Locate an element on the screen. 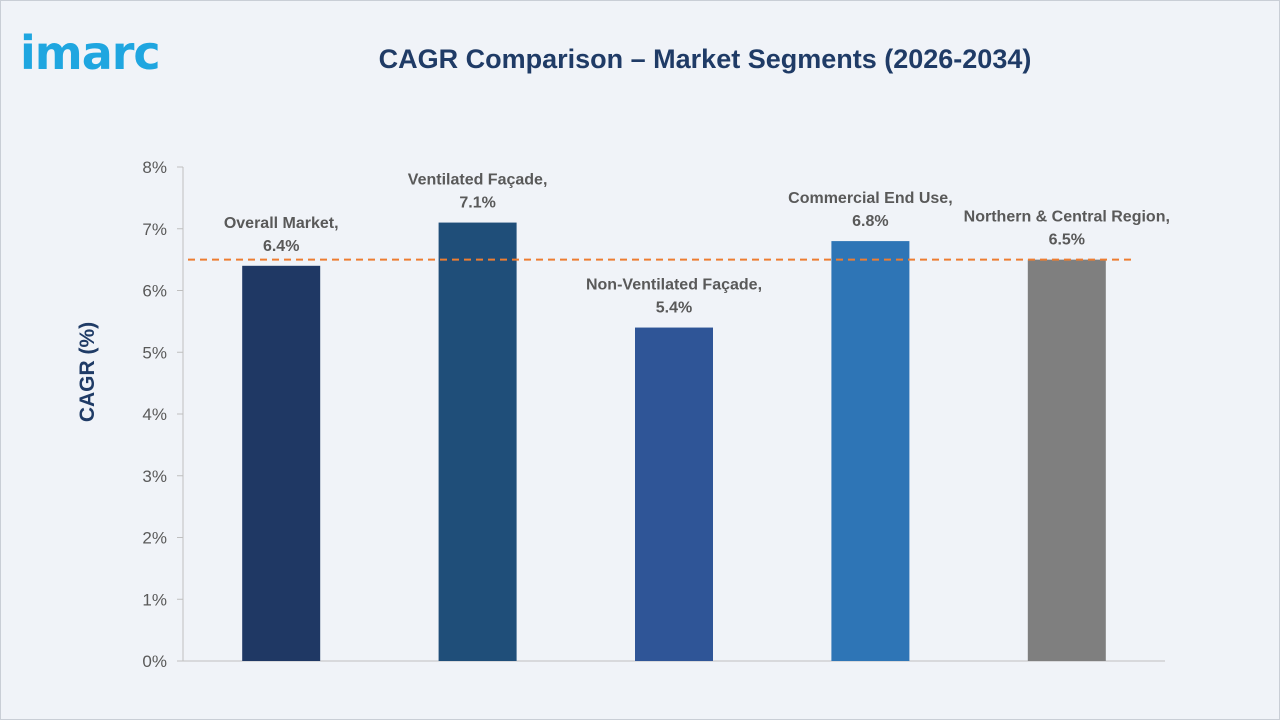 Image resolution: width=1280 pixels, height=720 pixels. y-tick-label: 0% is located at coordinates (154, 661).